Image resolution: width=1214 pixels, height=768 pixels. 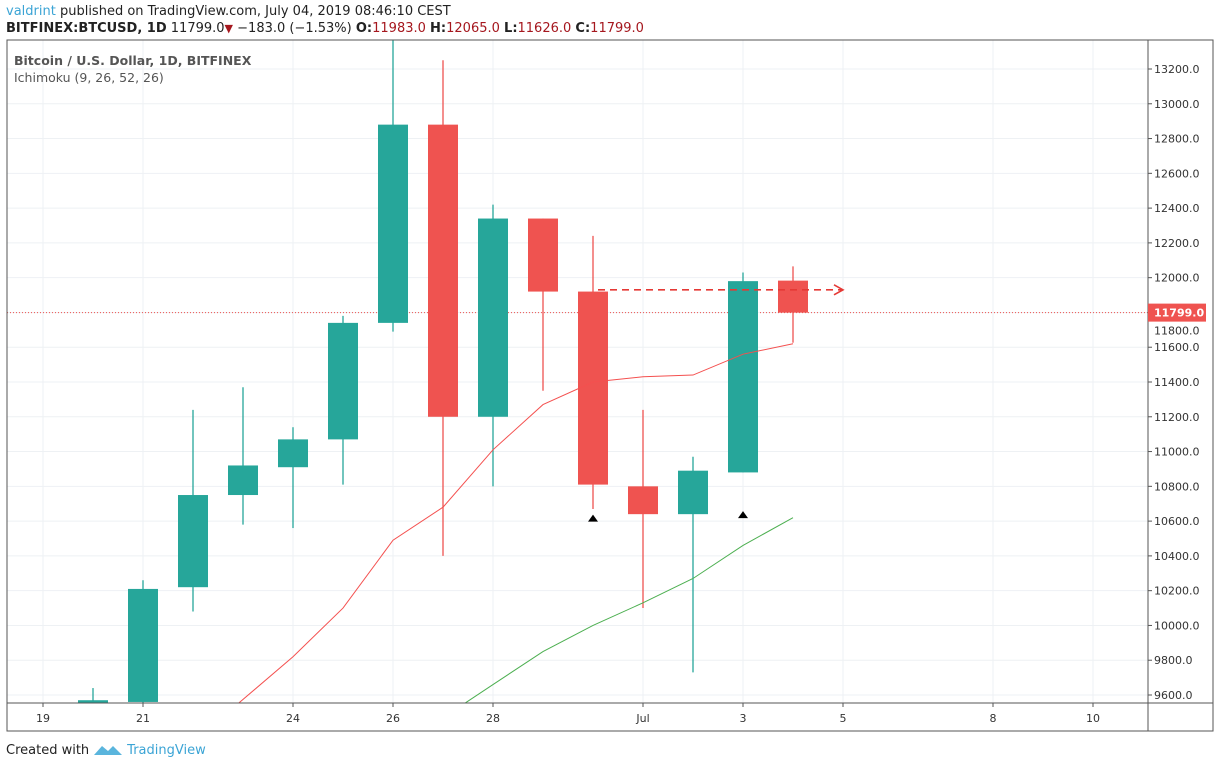 I want to click on close-value: 11799.0, so click(x=617, y=28).